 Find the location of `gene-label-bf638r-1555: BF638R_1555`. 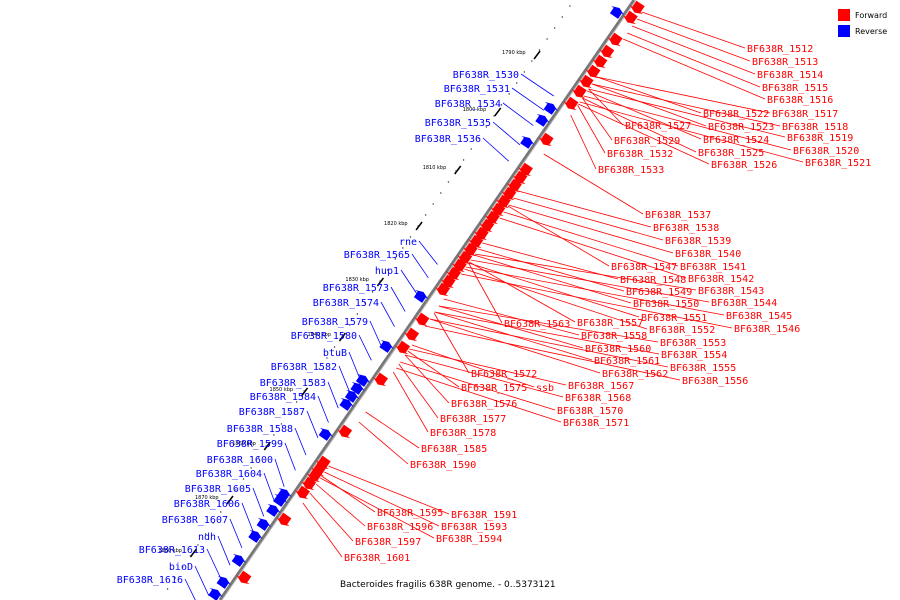

gene-label-bf638r-1555: BF638R_1555 is located at coordinates (703, 368).